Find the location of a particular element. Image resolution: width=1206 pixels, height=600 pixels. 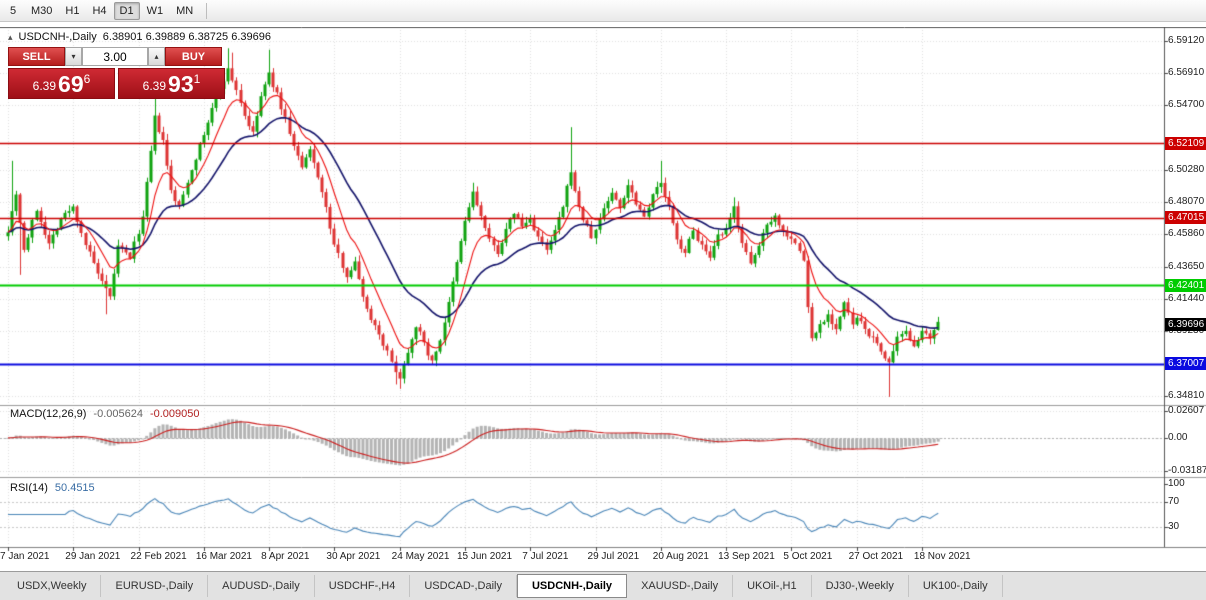

trade-prices-row: 6.39 69 6 6.39 93 1 is located at coordinates (118, 83).